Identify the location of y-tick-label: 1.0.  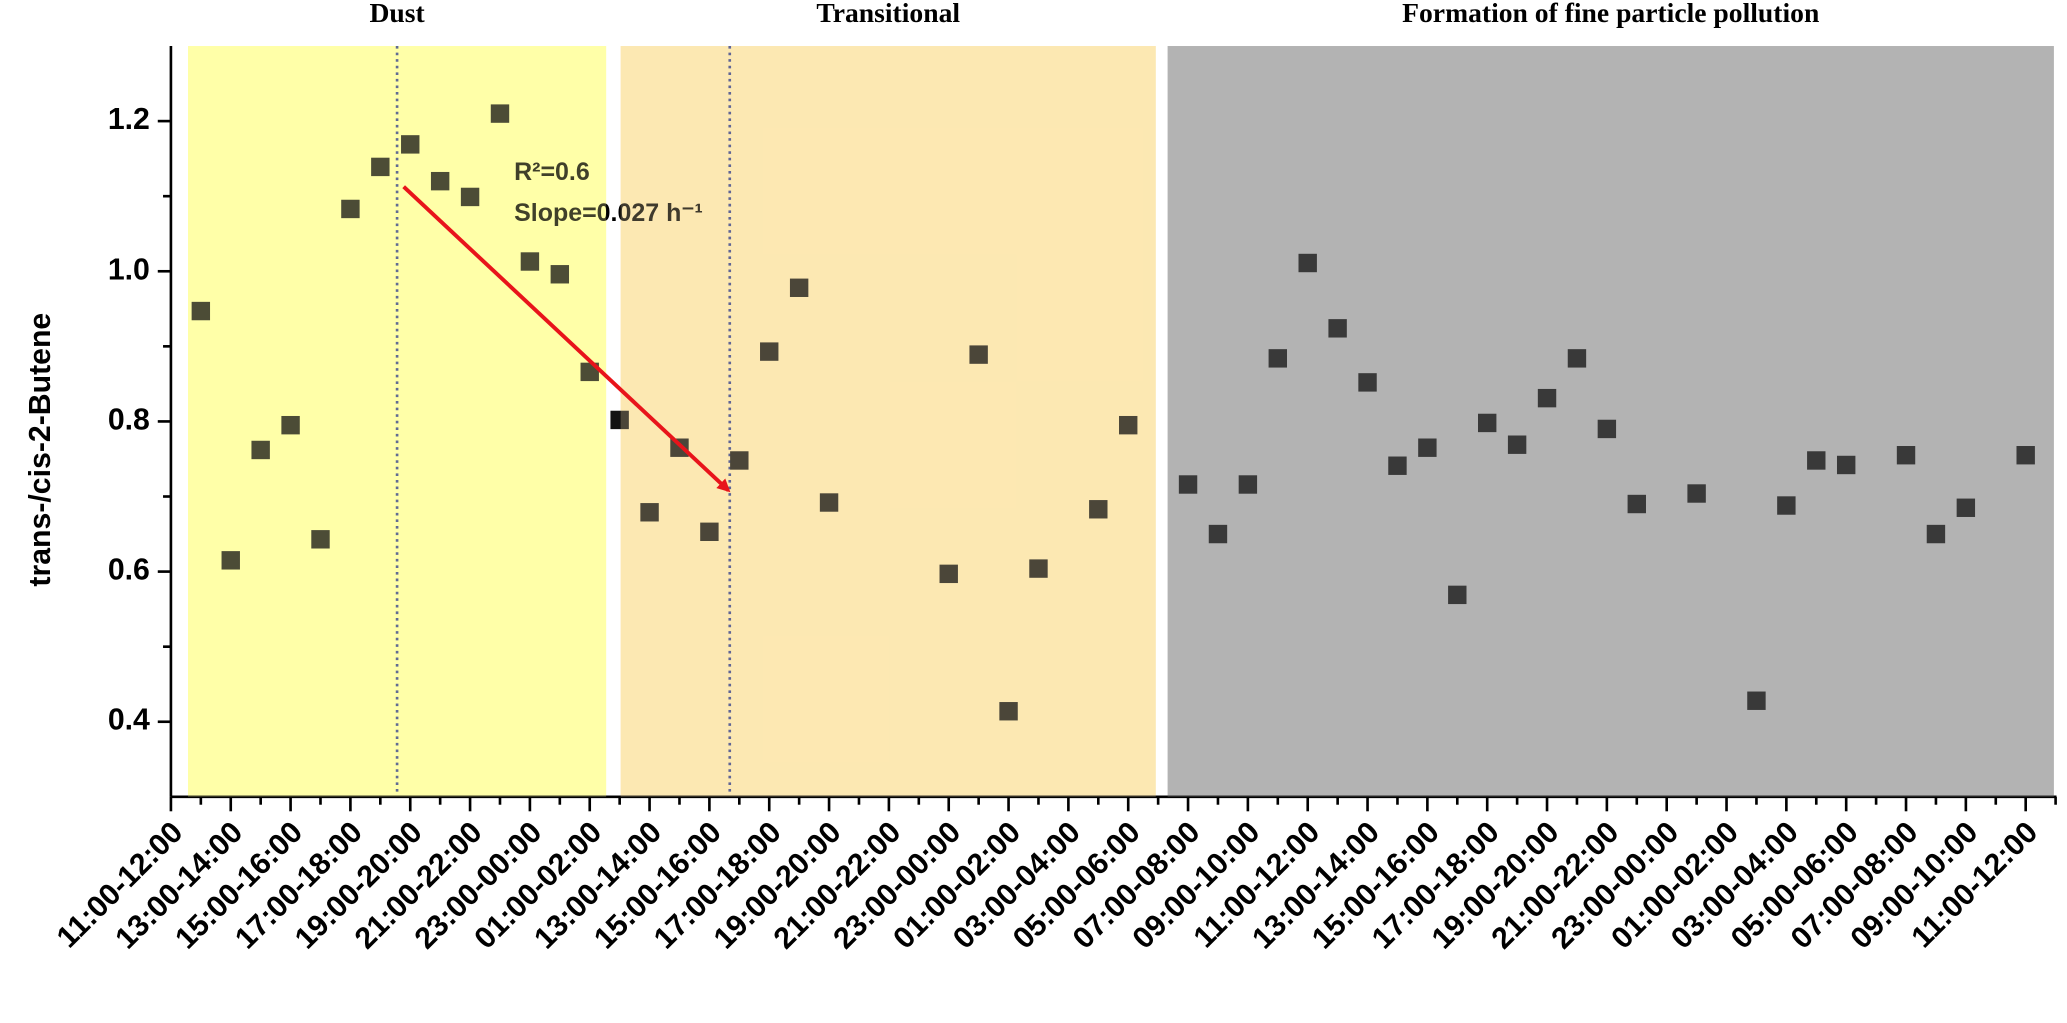
(129, 269).